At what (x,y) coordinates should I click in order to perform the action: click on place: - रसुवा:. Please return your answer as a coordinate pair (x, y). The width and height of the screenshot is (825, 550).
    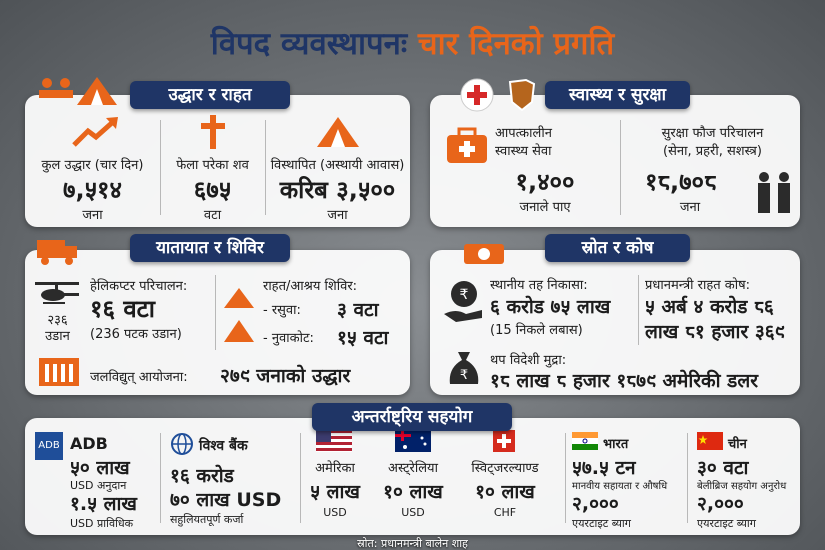
    Looking at the image, I should click on (282, 310).